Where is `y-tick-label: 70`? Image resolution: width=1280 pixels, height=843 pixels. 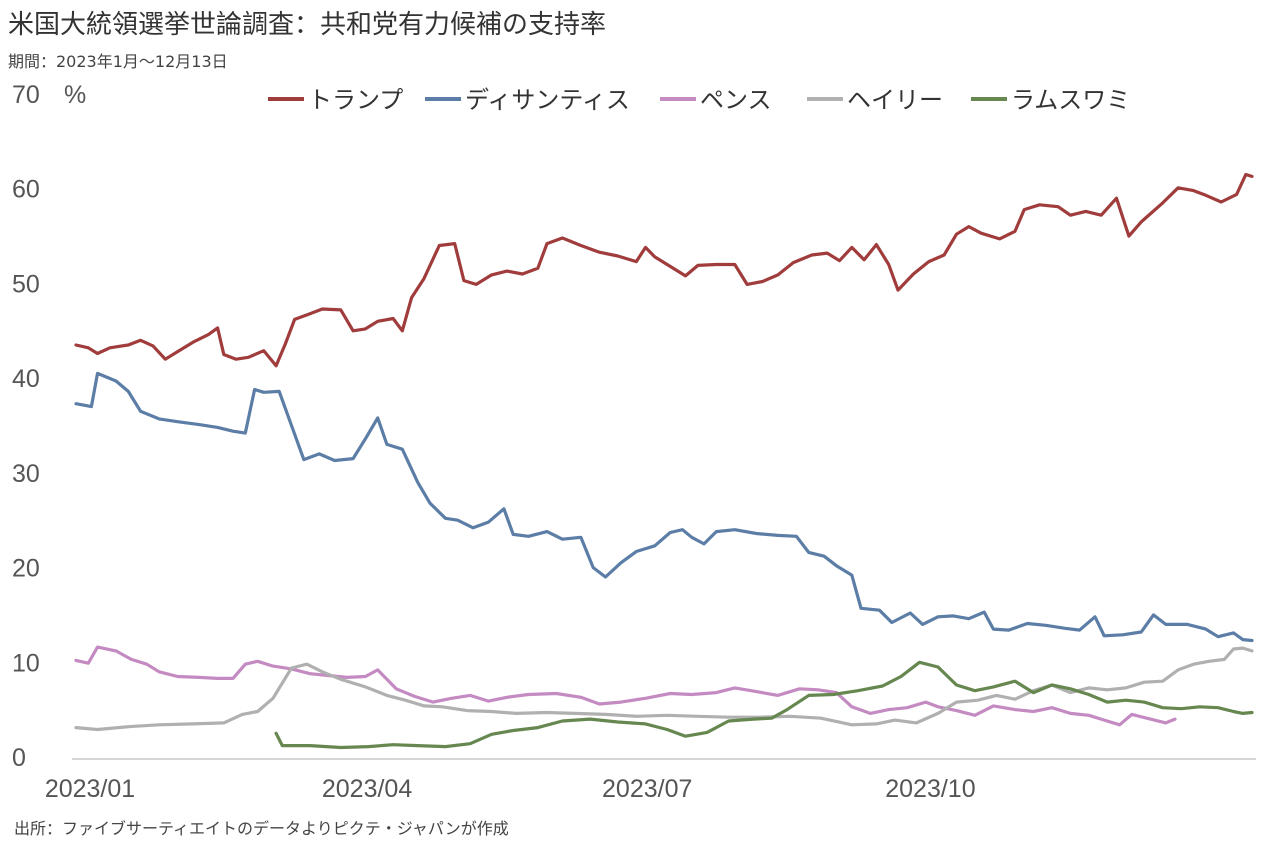 y-tick-label: 70 is located at coordinates (26, 95).